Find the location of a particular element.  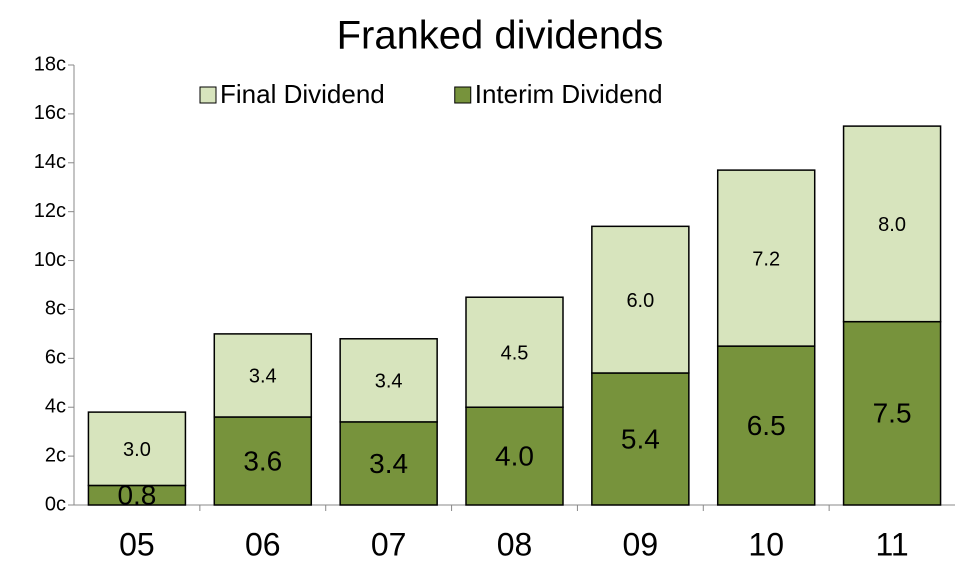

x-tick-label: 05 is located at coordinates (137, 544).